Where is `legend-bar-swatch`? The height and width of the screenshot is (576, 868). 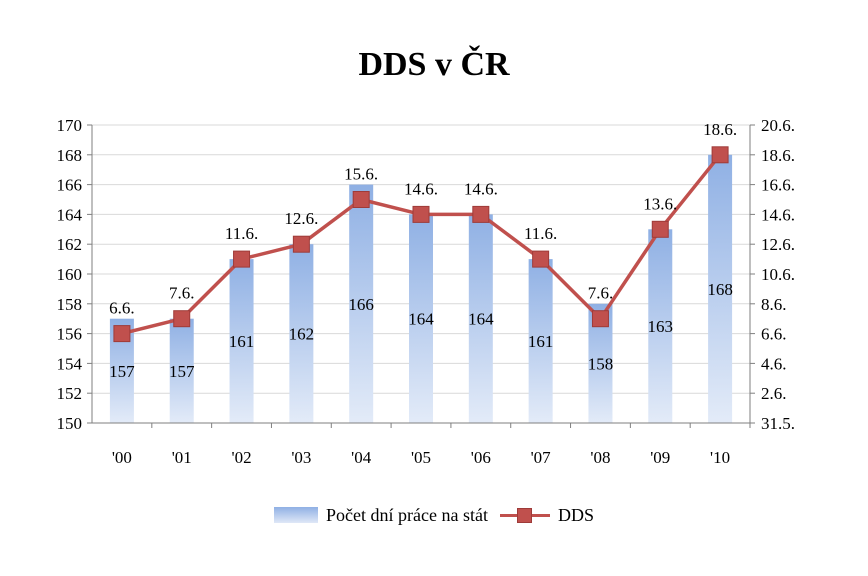
legend-bar-swatch is located at coordinates (296, 515).